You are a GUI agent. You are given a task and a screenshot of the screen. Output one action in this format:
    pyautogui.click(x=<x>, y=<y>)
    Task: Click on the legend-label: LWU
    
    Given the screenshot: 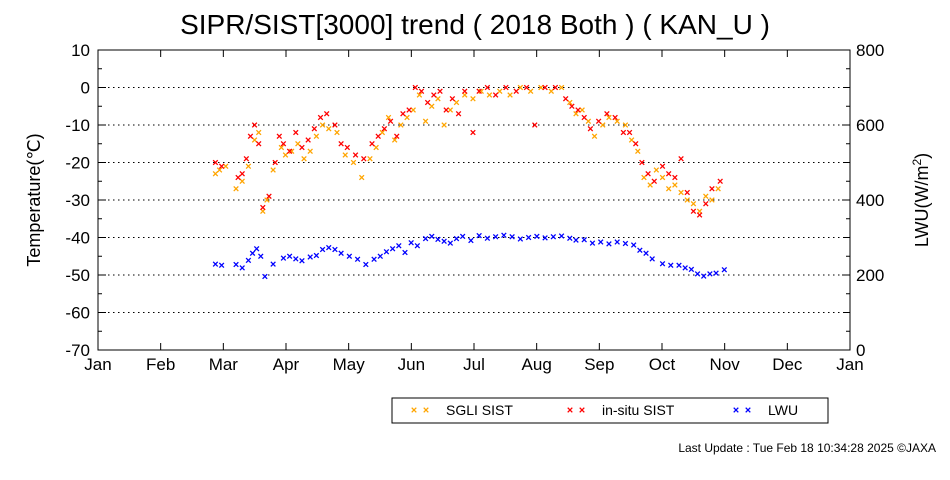 What is the action you would take?
    pyautogui.click(x=783, y=410)
    